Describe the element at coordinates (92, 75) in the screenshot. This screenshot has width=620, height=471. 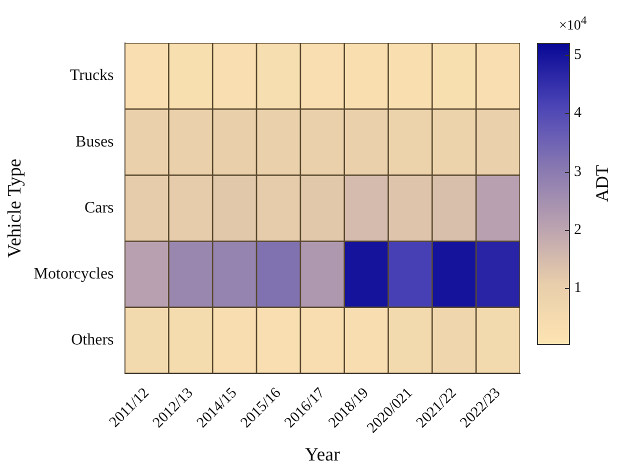
I see `y-tick-label: Trucks` at that location.